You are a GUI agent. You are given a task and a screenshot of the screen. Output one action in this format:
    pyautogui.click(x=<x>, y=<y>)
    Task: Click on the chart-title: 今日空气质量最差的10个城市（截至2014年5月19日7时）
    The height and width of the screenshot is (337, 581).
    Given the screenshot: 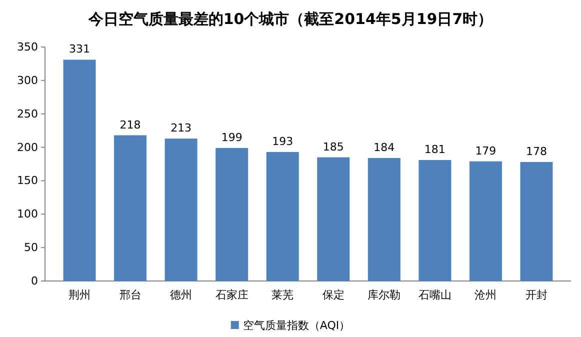 What is the action you would take?
    pyautogui.click(x=290, y=19)
    